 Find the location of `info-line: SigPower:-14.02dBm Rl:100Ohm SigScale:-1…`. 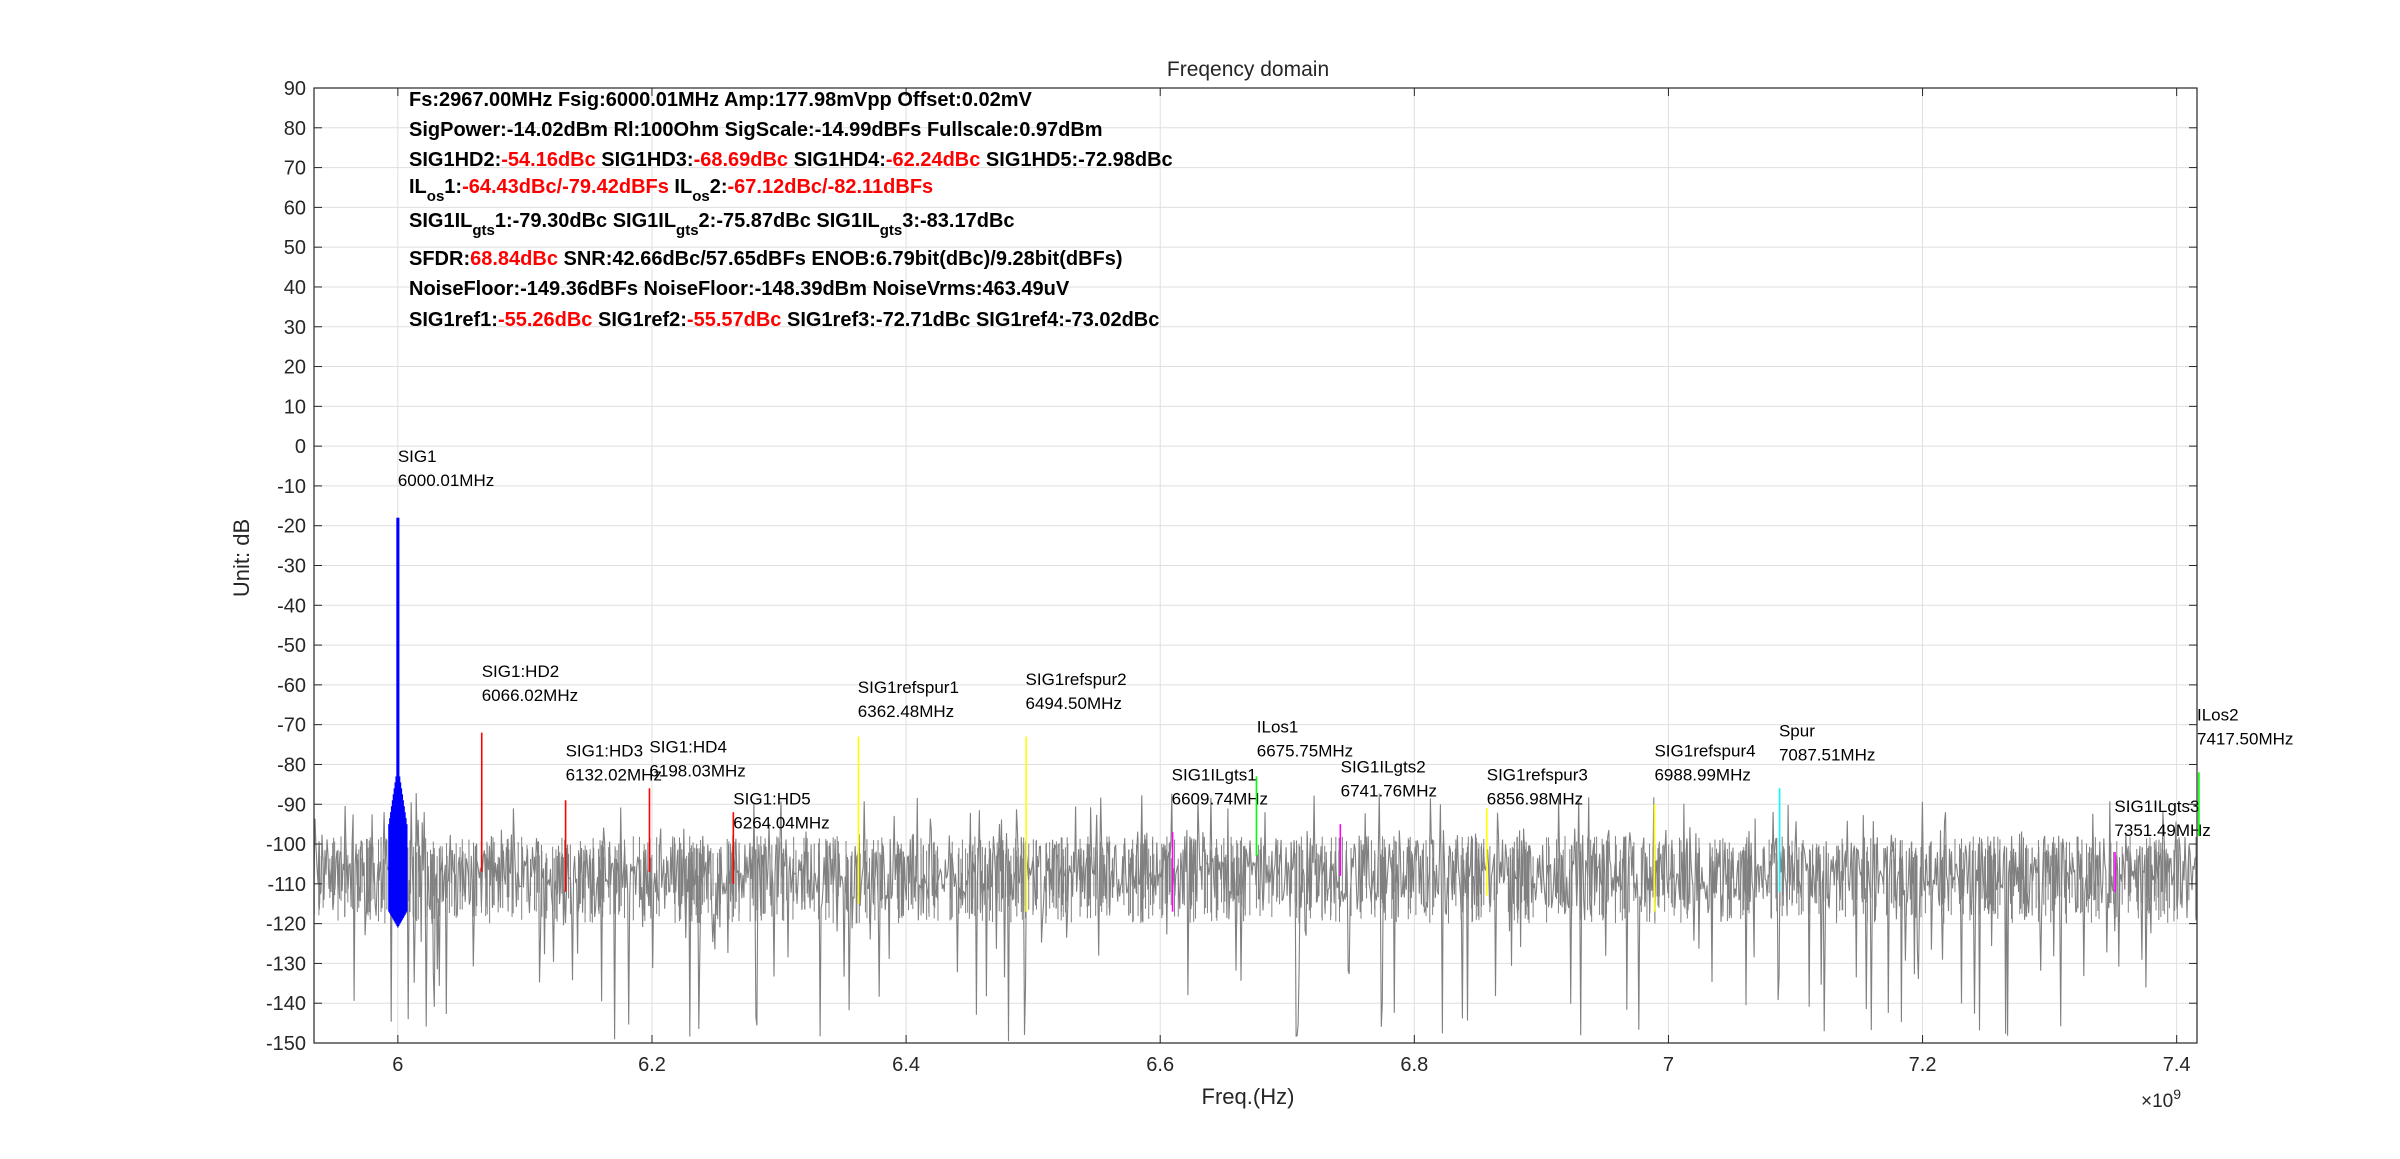

info-line: SigPower:-14.02dBm Rl:100Ohm SigScale:-1… is located at coordinates (756, 130).